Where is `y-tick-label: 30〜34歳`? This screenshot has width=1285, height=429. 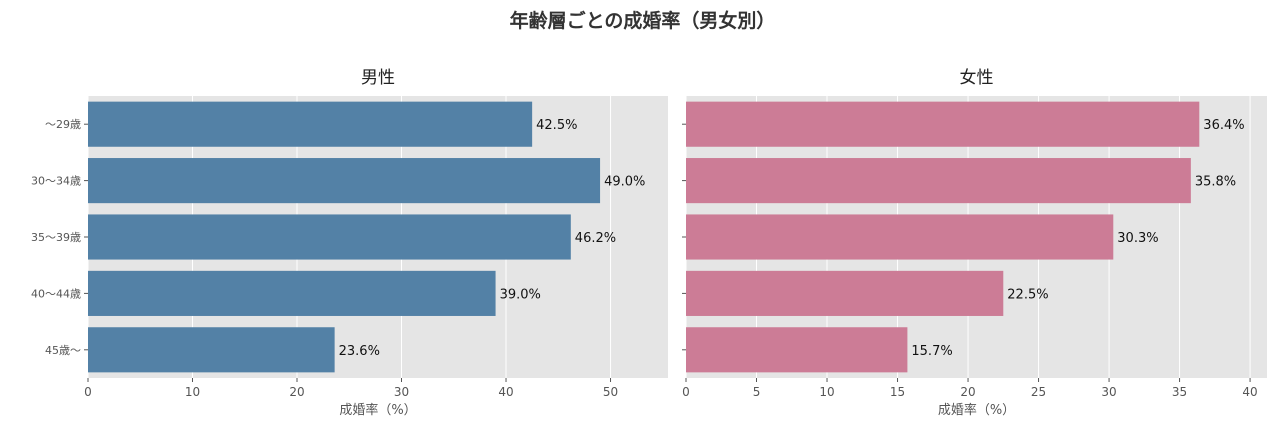 y-tick-label: 30〜34歳 is located at coordinates (56, 181).